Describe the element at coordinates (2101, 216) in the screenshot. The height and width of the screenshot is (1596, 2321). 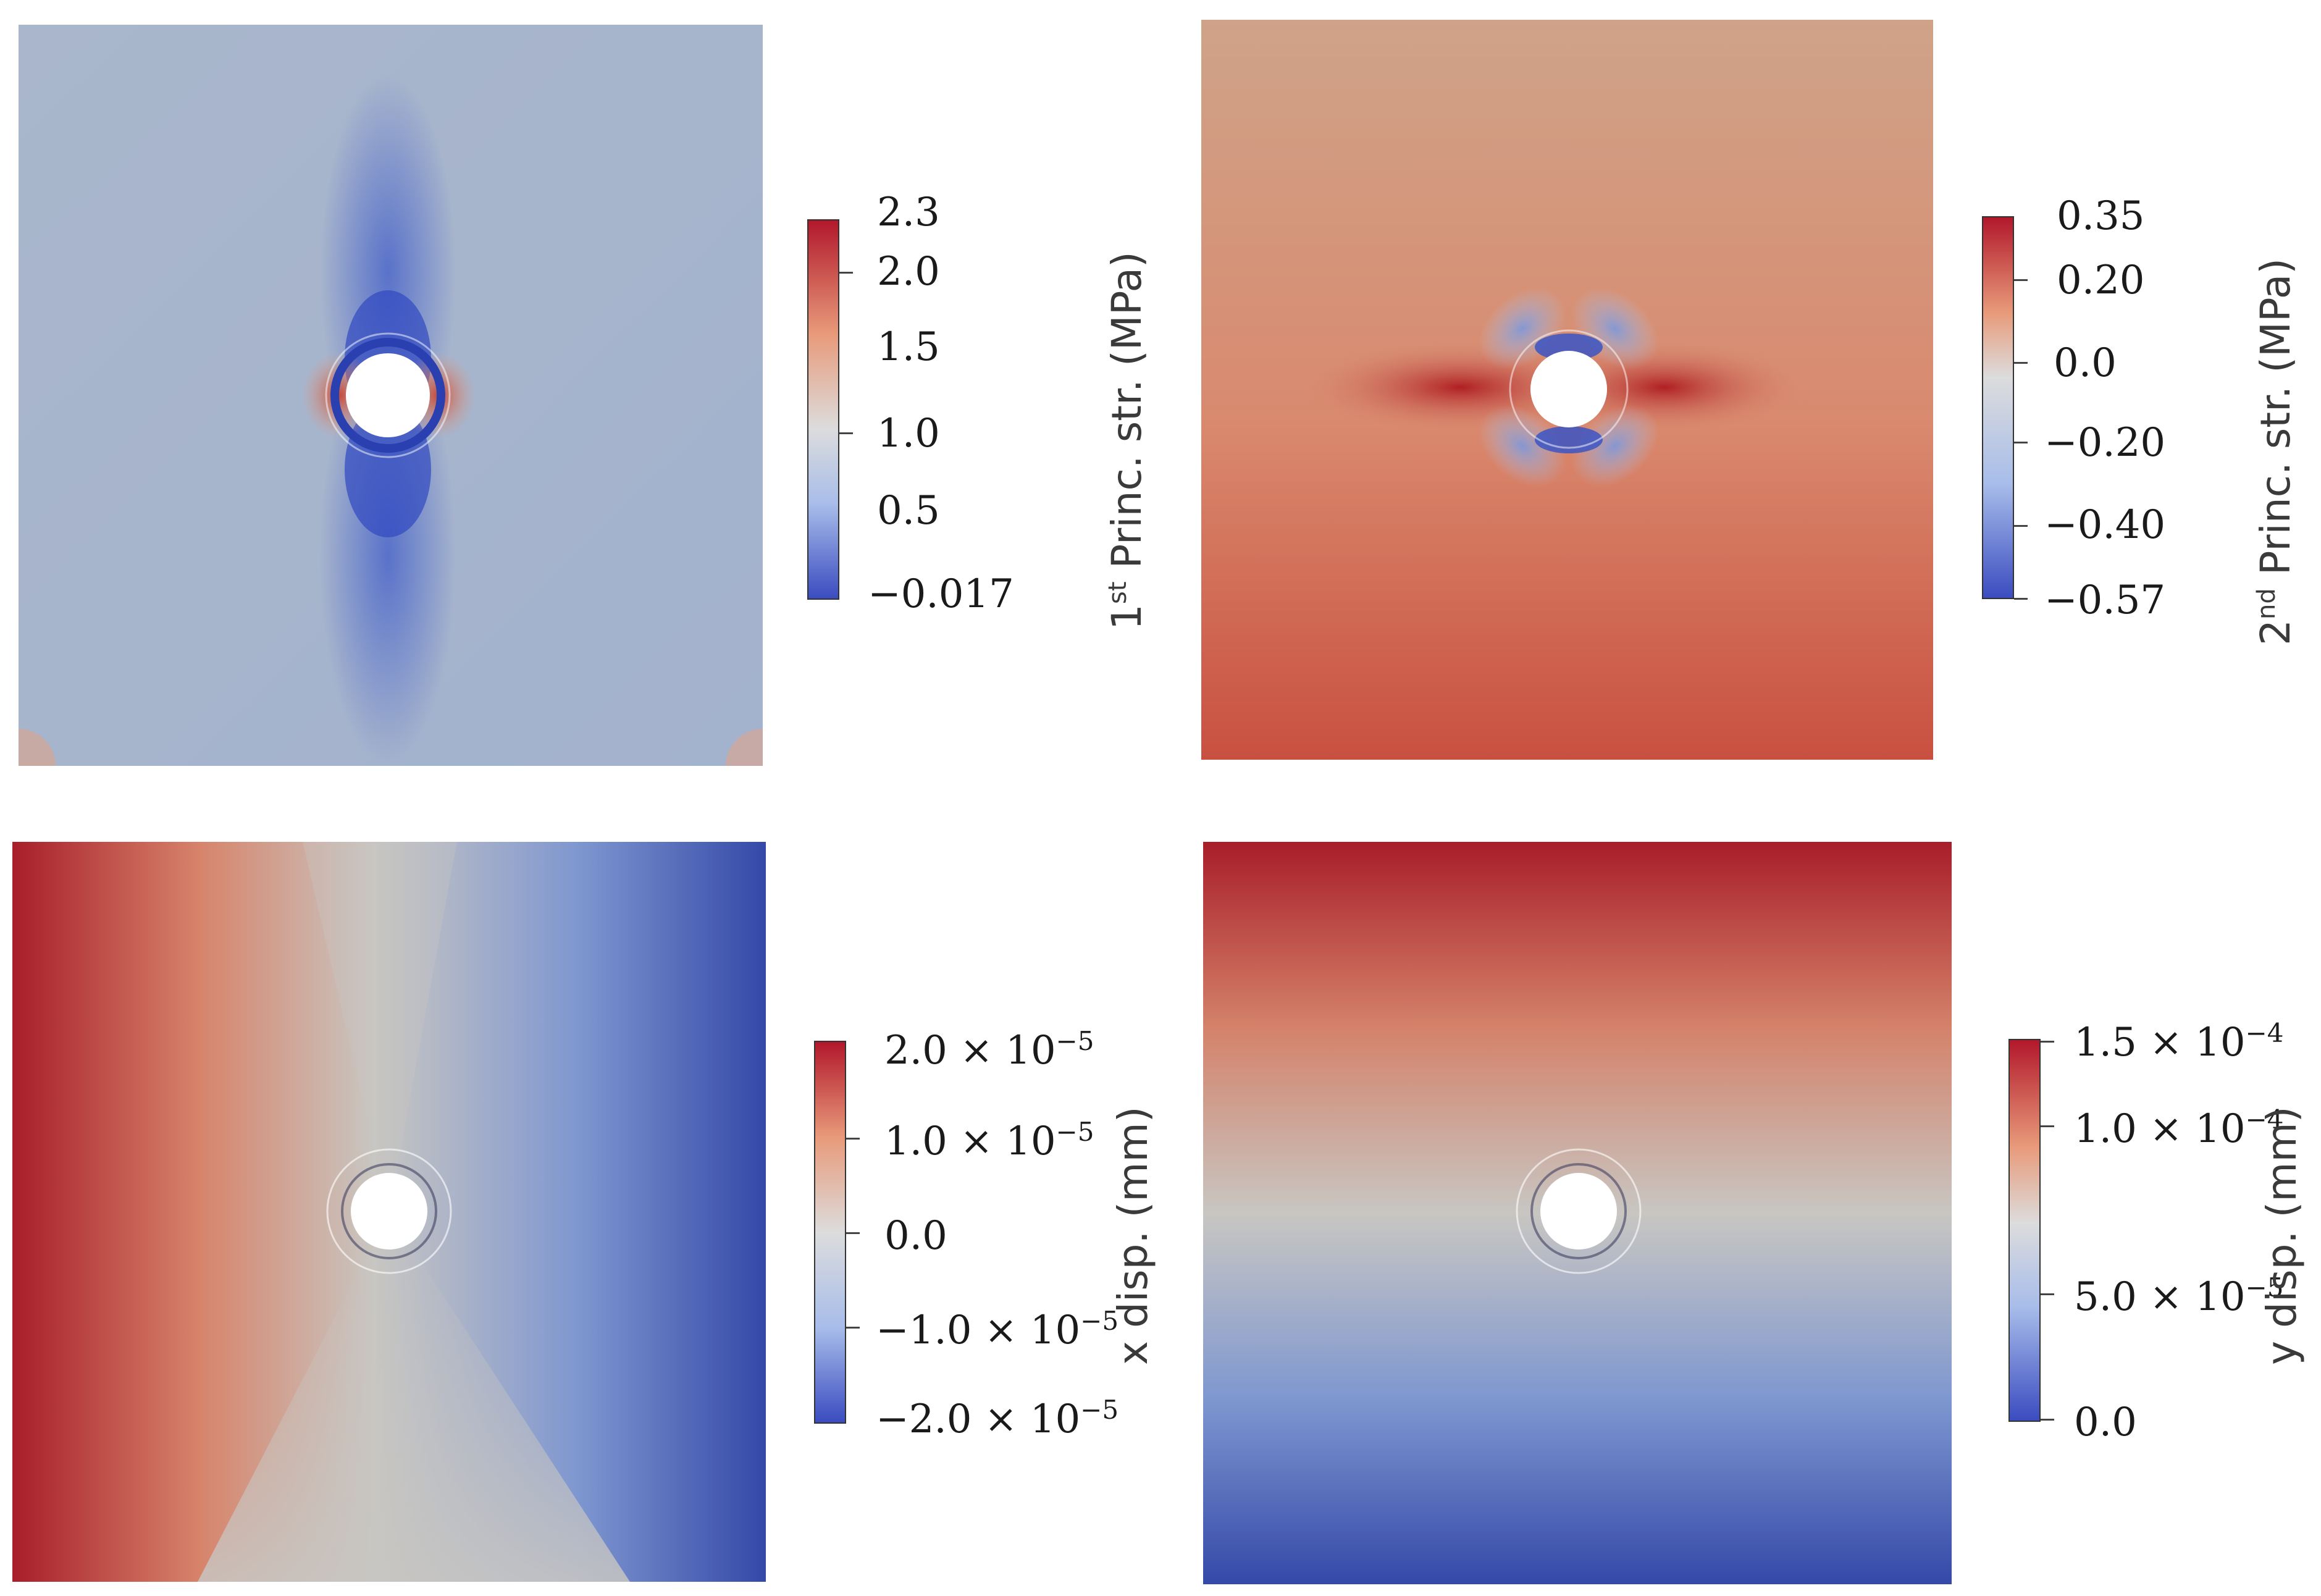
I see `colorbar-2-tick-label: 0.35` at that location.